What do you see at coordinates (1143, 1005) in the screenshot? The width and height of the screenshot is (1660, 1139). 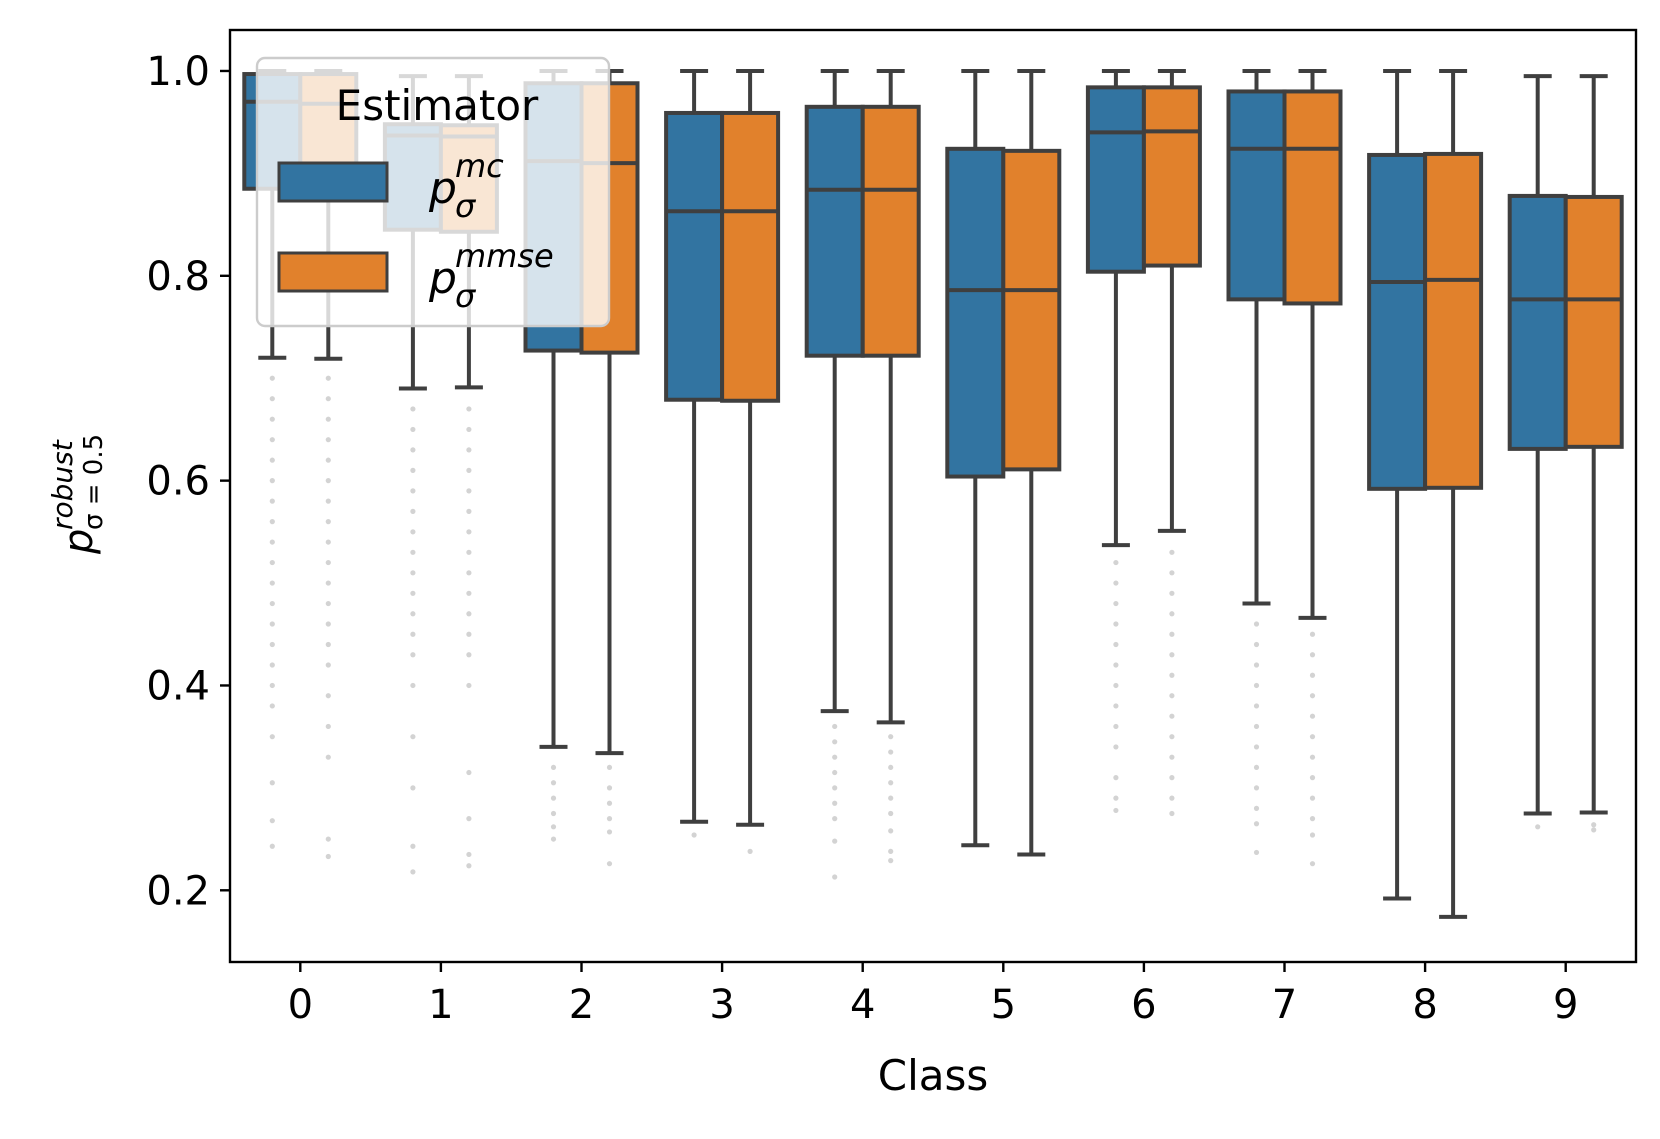 I see `x-tick-label: 6` at bounding box center [1143, 1005].